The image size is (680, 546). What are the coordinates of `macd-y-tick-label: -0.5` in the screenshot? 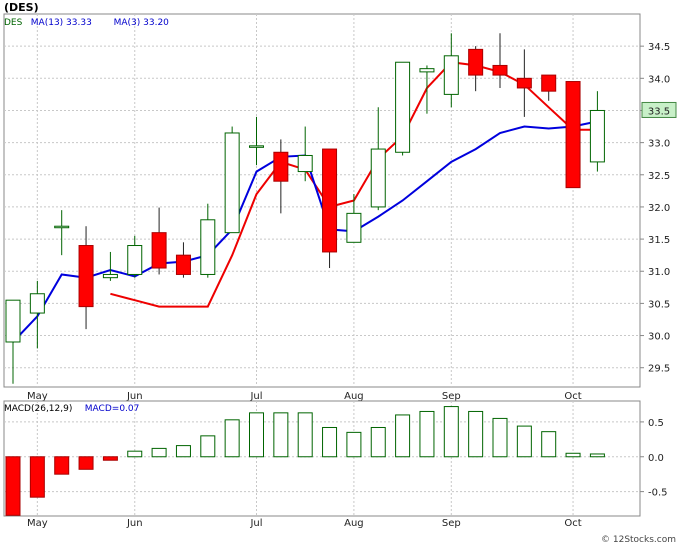 It's located at (658, 493).